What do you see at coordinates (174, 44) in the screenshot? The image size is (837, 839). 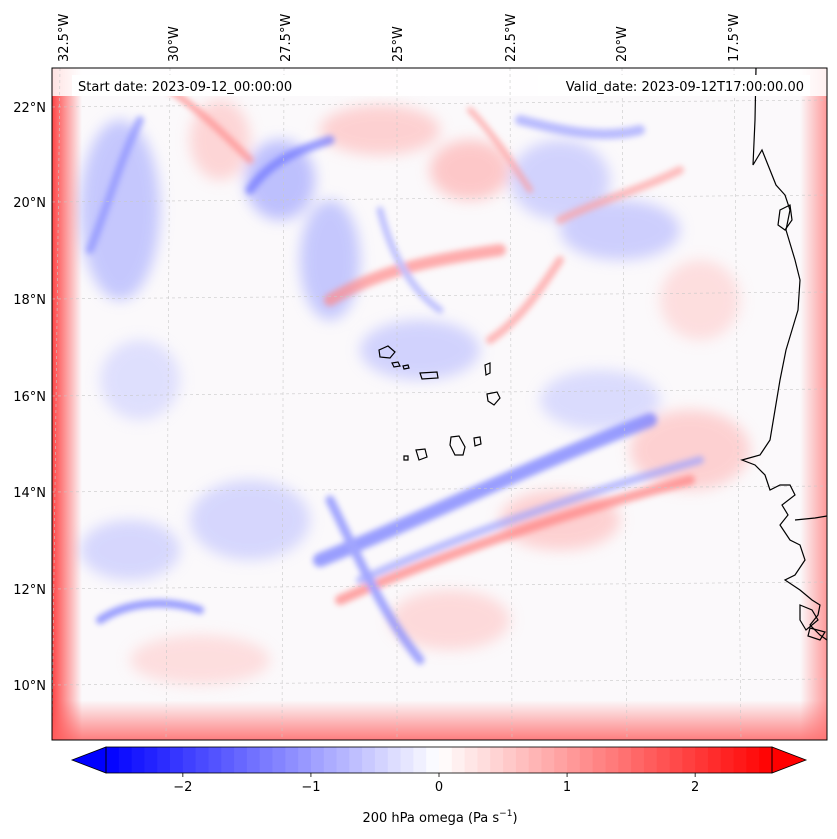 I see `lon-label: 30°W` at bounding box center [174, 44].